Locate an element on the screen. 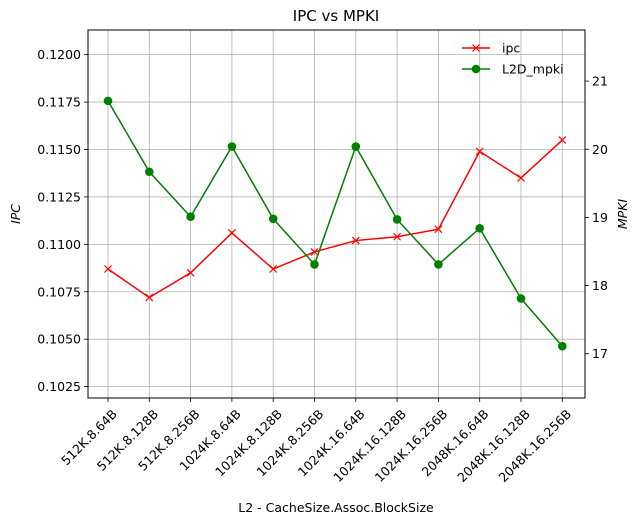 The width and height of the screenshot is (640, 524). x-axis-label: L2 - CacheSize.Assoc.BlockSize is located at coordinates (336, 507).